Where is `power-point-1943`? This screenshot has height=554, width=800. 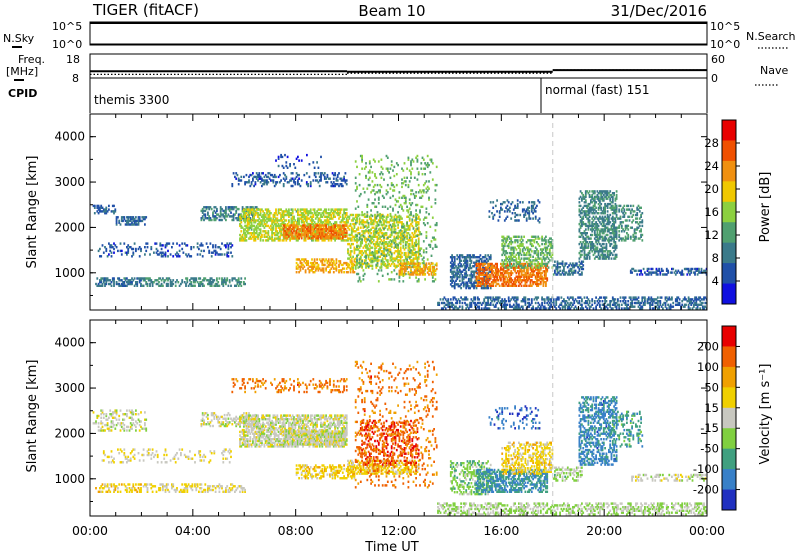
power-point-1943 is located at coordinates (285, 175).